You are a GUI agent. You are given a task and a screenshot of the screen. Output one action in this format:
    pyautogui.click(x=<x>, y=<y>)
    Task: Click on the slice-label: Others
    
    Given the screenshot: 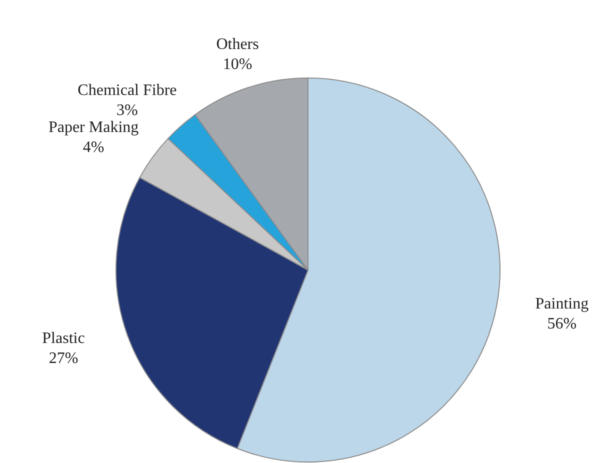 What is the action you would take?
    pyautogui.click(x=237, y=45)
    